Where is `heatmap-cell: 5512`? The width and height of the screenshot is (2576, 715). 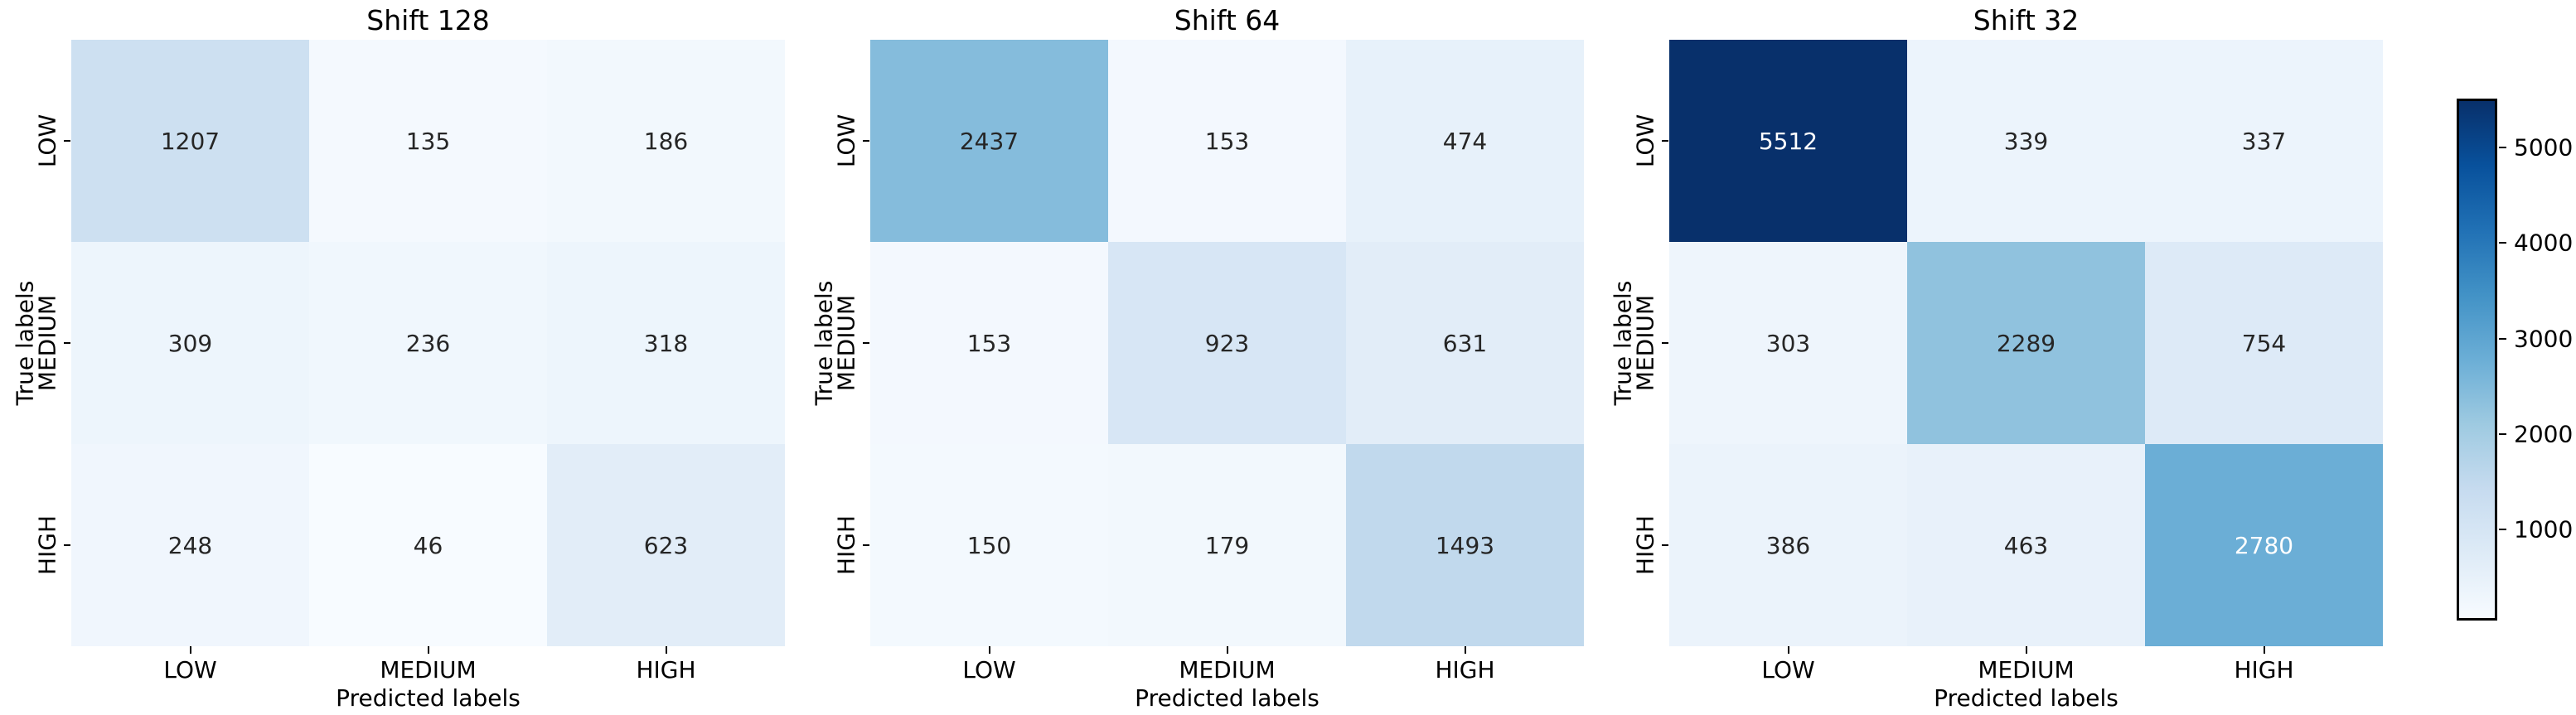 heatmap-cell: 5512 is located at coordinates (1788, 141).